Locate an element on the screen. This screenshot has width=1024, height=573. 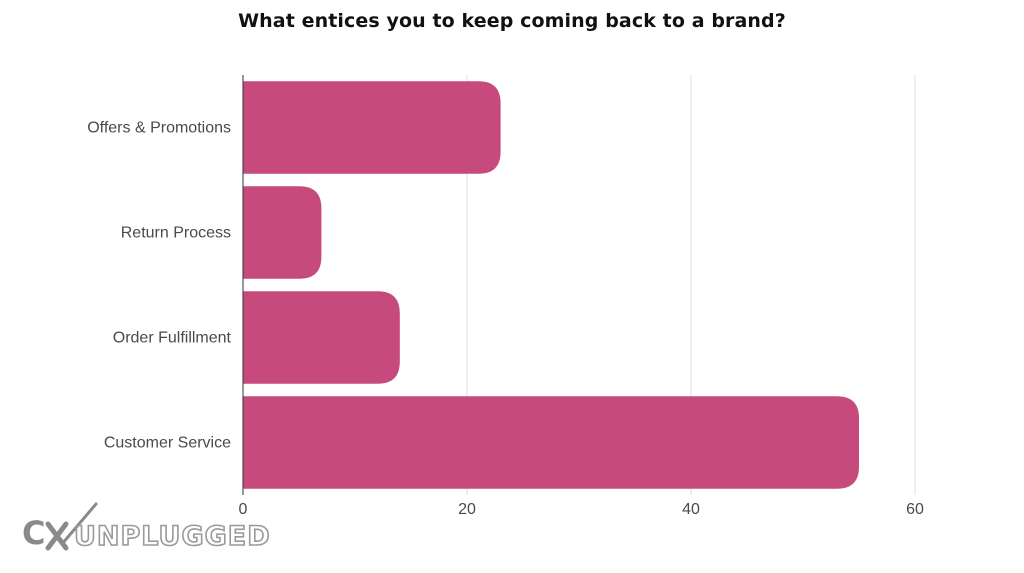
bar-offers-promotions is located at coordinates (372, 127).